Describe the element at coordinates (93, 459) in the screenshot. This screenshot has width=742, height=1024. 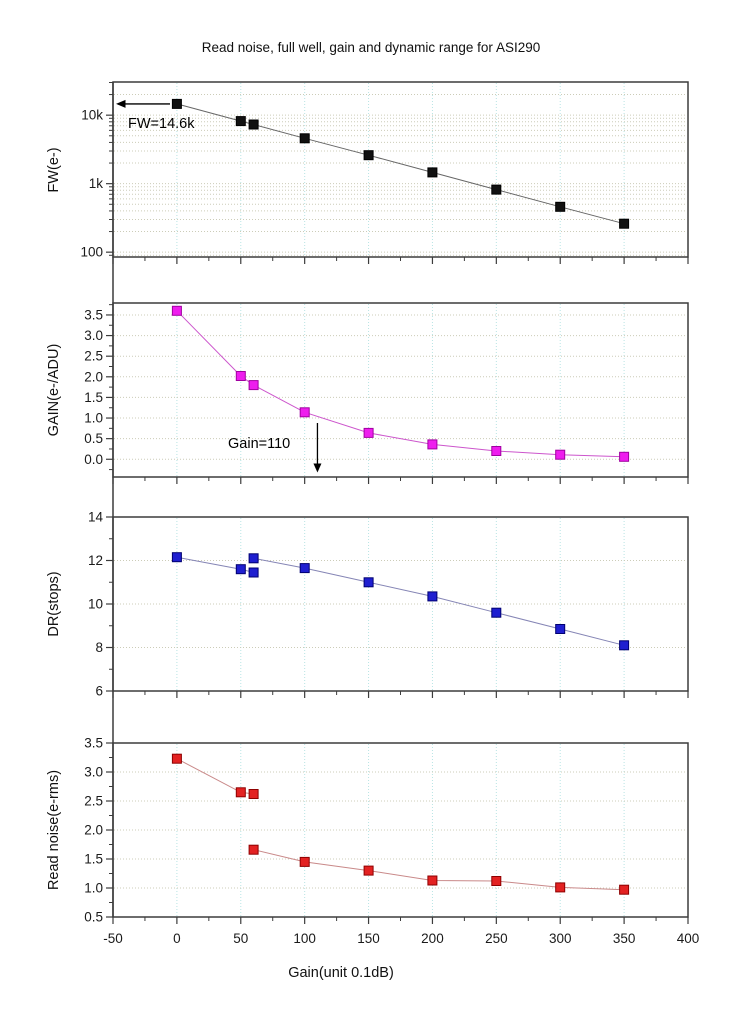
I see `svg-text: 0.0` at that location.